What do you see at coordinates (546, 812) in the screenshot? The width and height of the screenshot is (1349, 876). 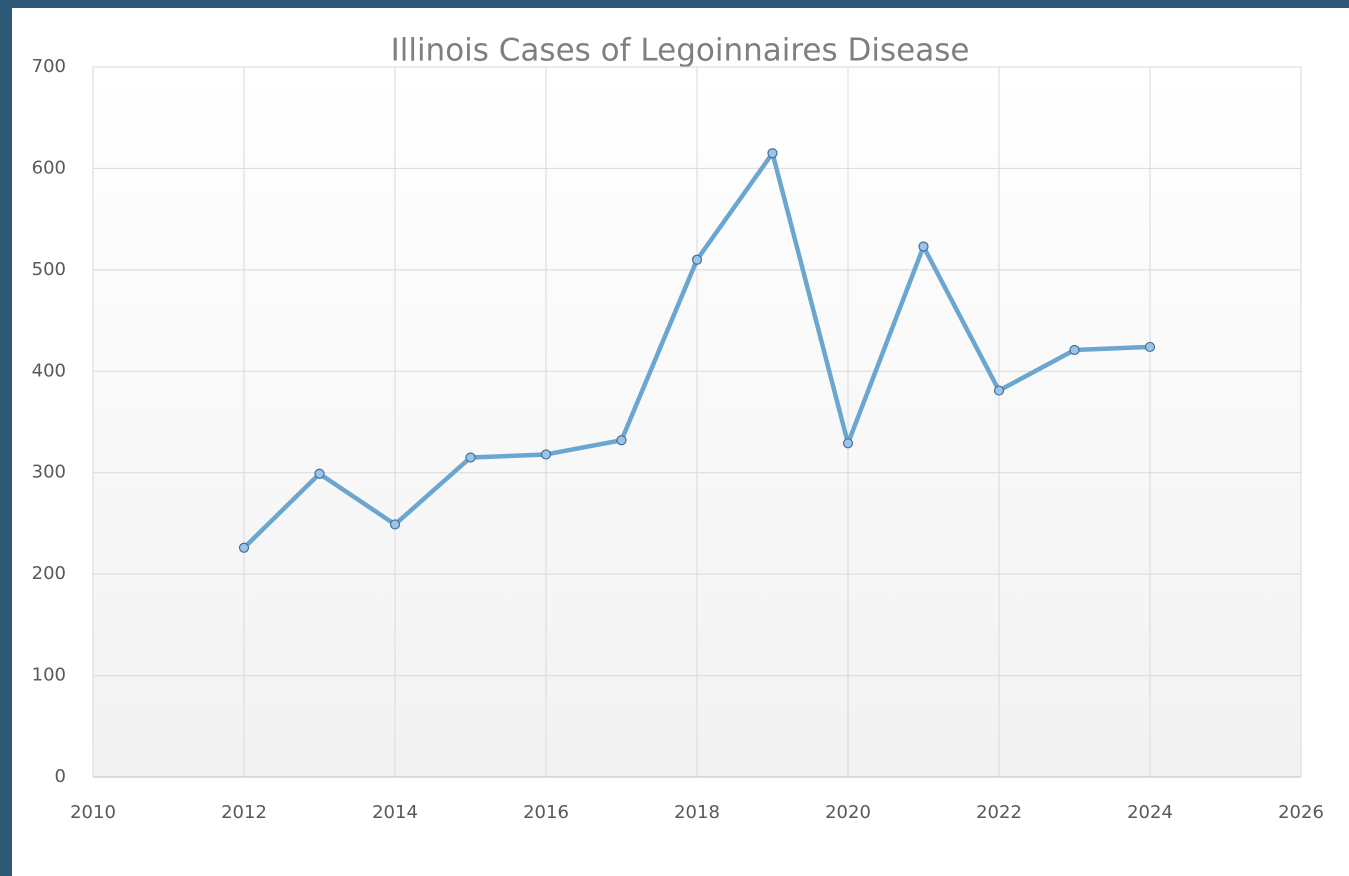 I see `x-tick-label: 2016` at bounding box center [546, 812].